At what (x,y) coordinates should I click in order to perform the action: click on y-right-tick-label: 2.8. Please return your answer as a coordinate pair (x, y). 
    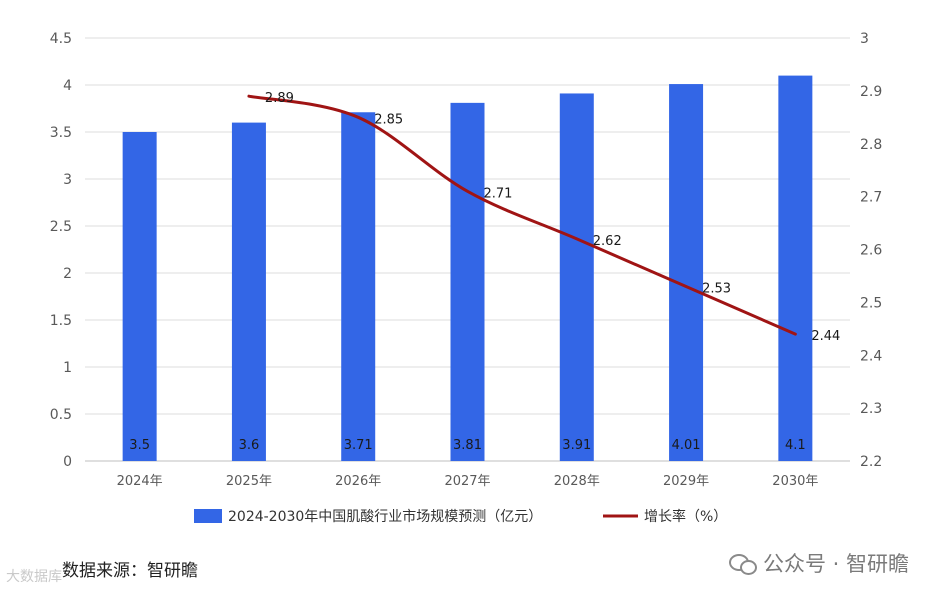
    Looking at the image, I should click on (871, 145).